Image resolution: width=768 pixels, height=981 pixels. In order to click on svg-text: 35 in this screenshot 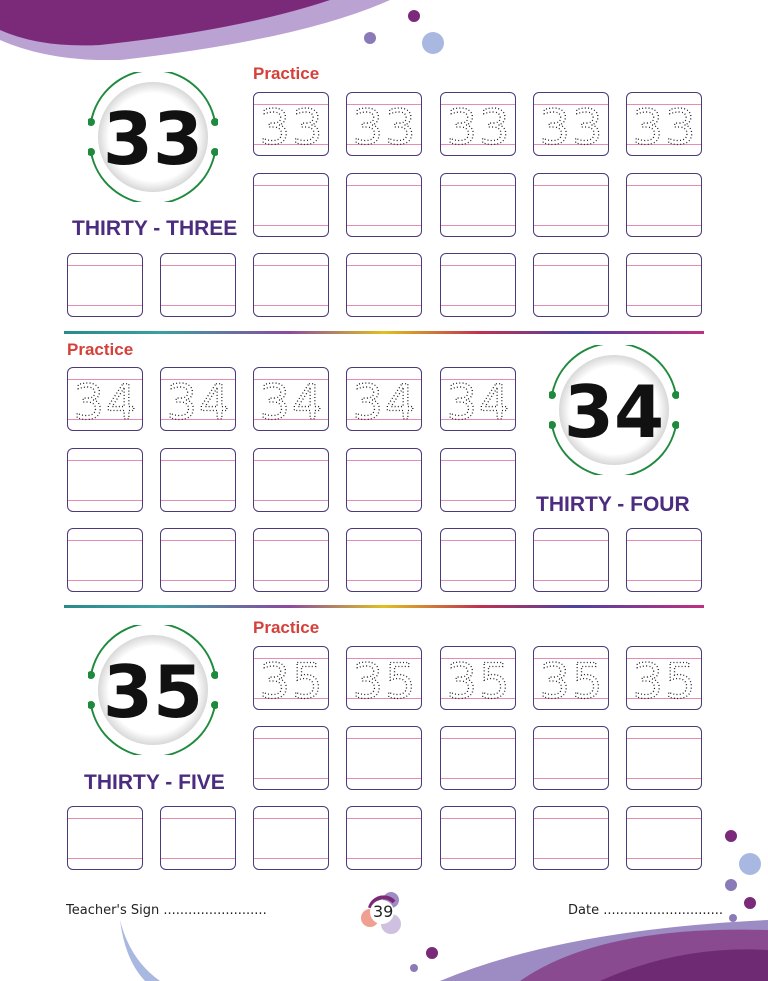, I will do `click(571, 682)`.